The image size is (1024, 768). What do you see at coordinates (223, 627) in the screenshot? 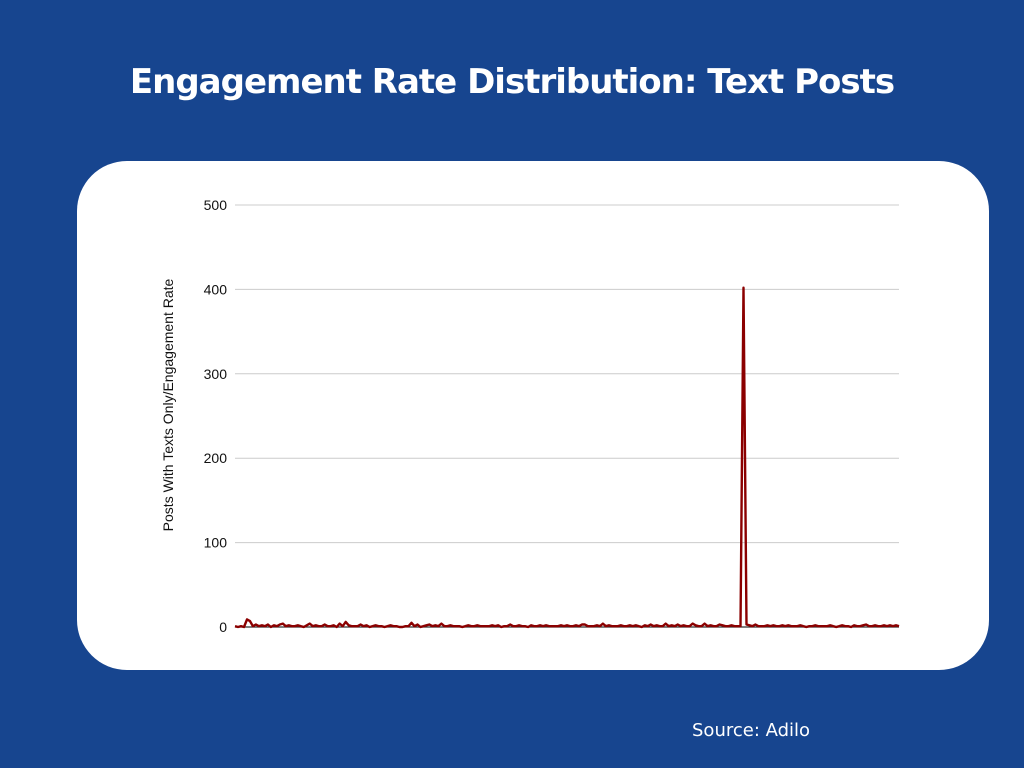
I see `y-tick-label: 0` at bounding box center [223, 627].